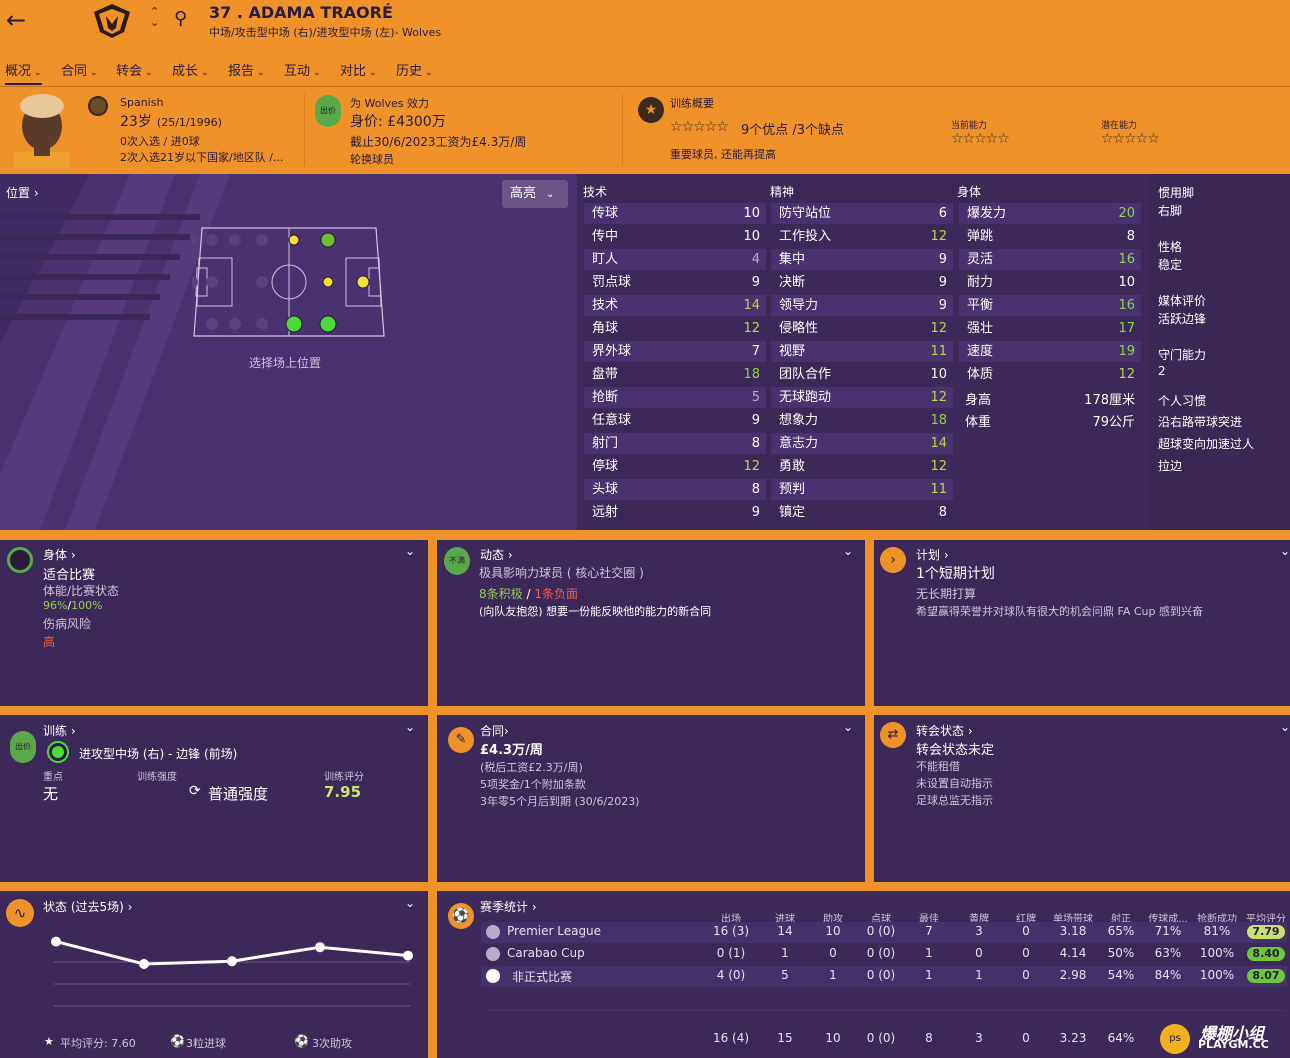 Image resolution: width=1290 pixels, height=1058 pixels. What do you see at coordinates (59, 555) in the screenshot?
I see `body-title: 身体 ›` at bounding box center [59, 555].